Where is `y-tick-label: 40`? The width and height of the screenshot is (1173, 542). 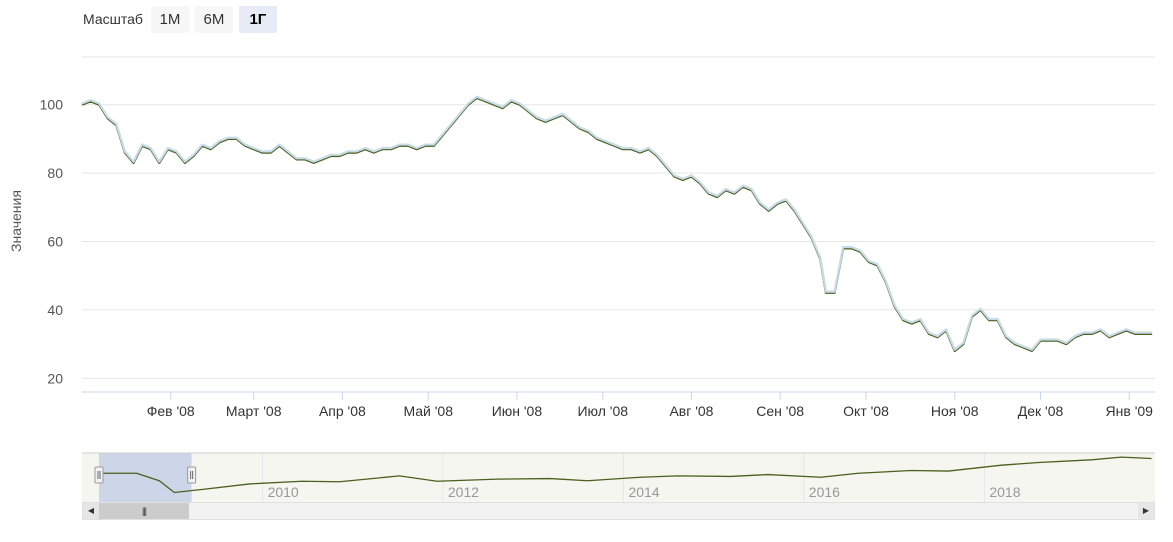 y-tick-label: 40 is located at coordinates (55, 310).